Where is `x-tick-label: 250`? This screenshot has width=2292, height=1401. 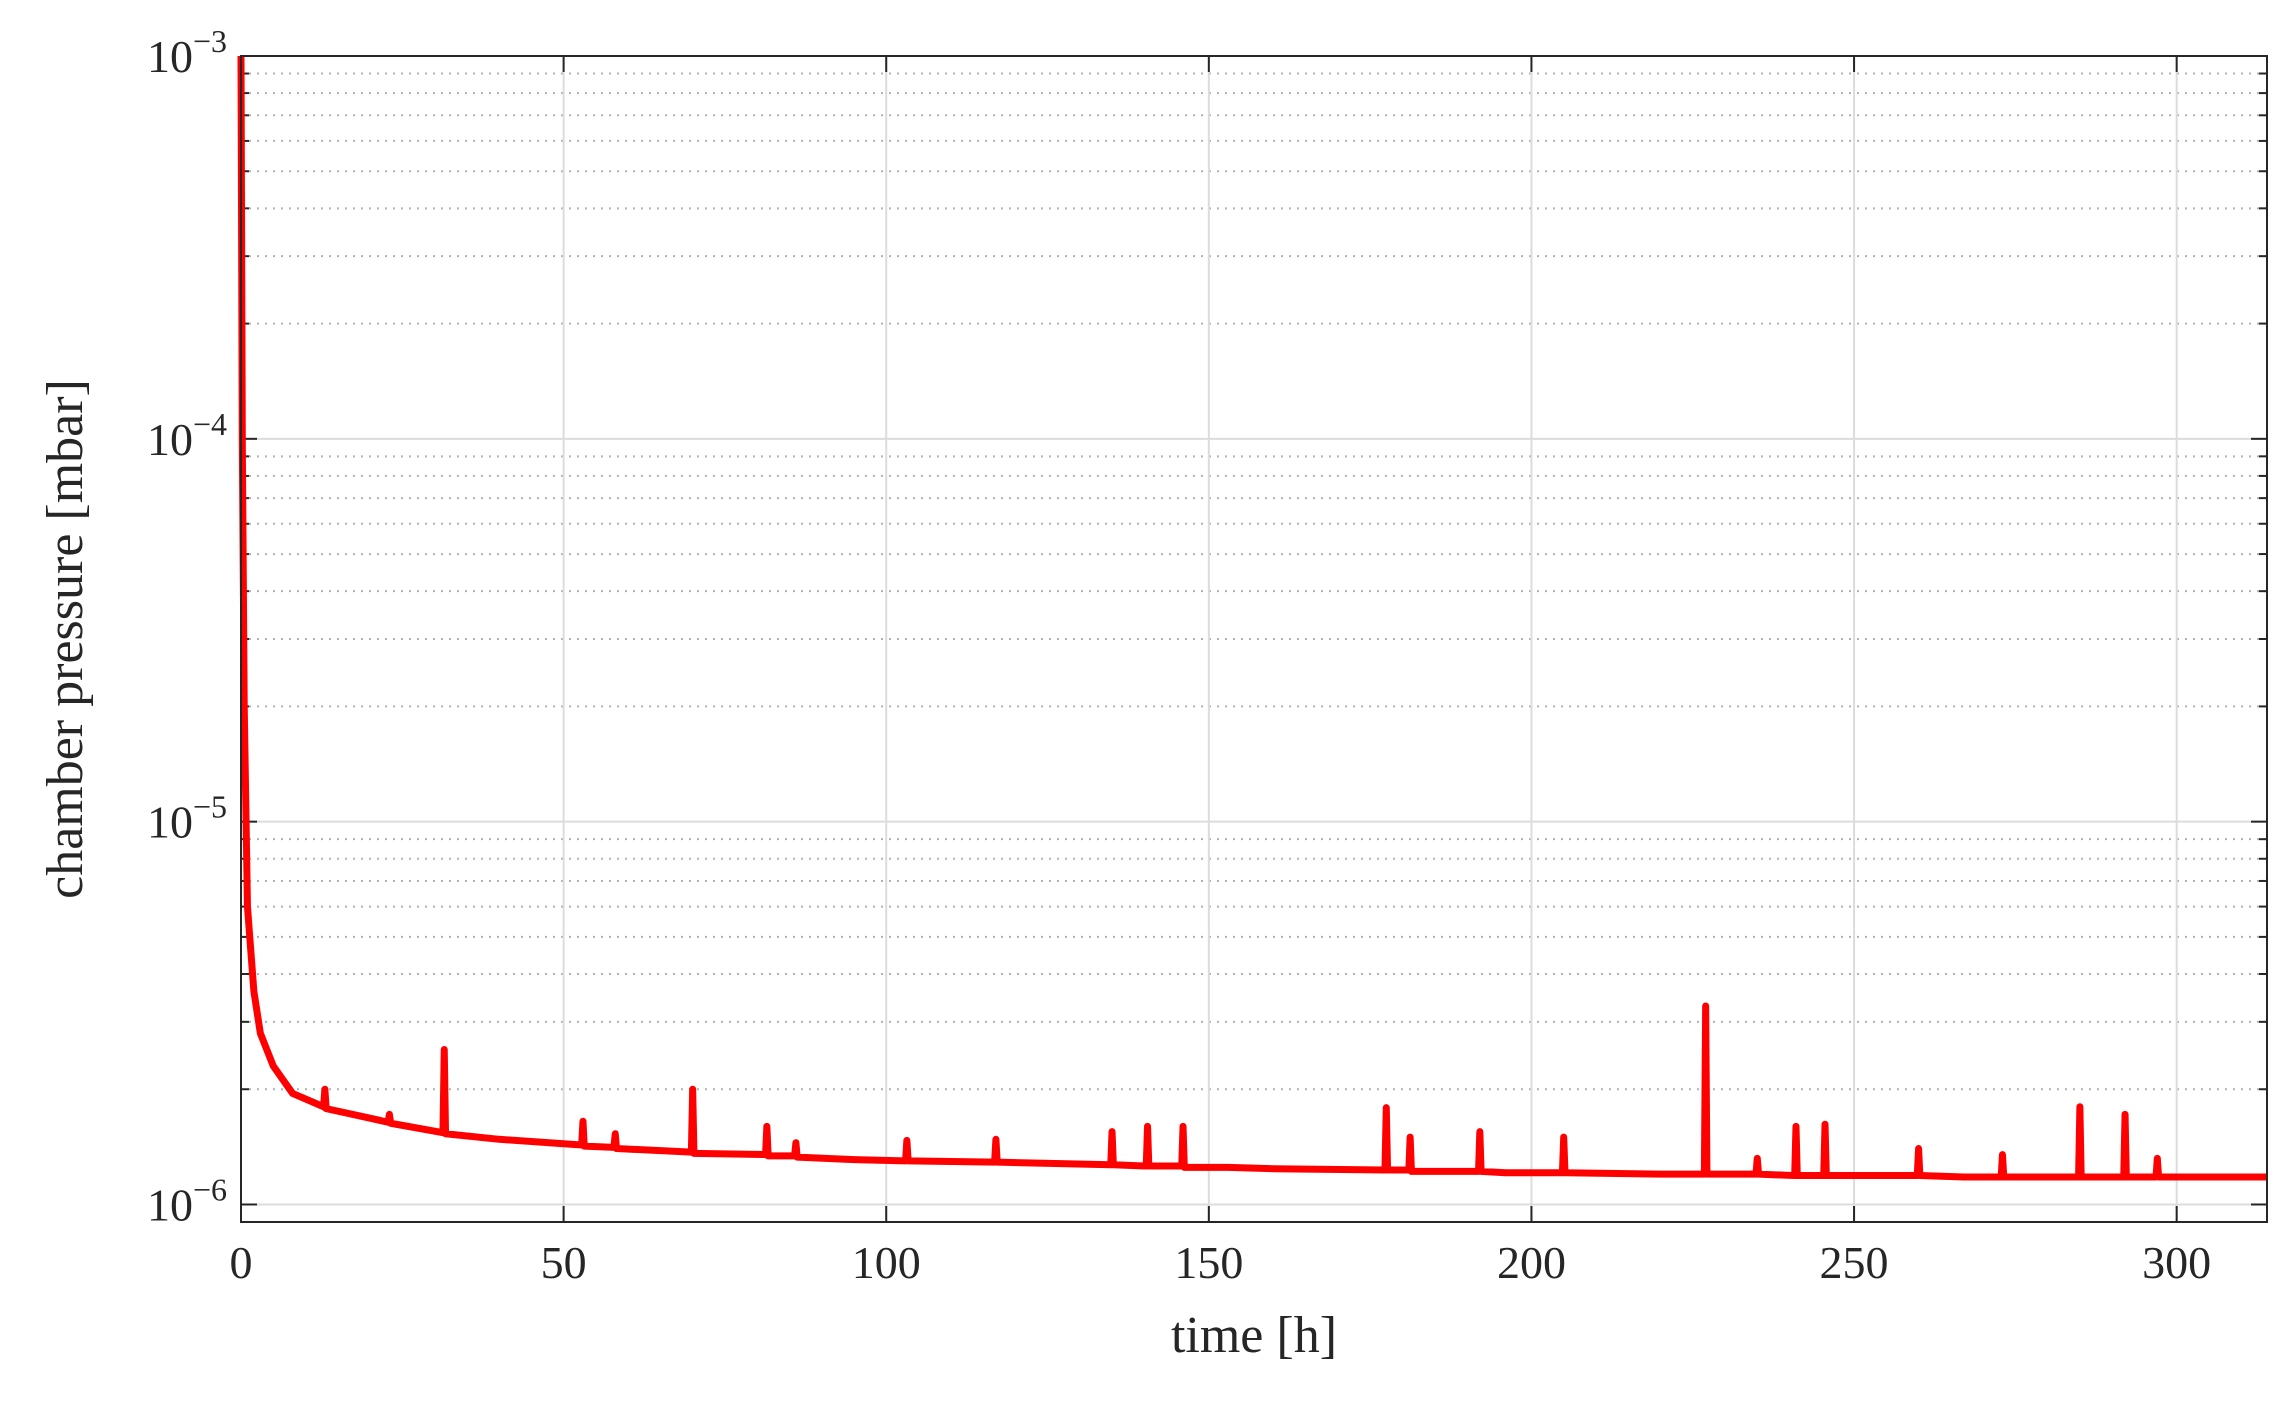
x-tick-label: 250 is located at coordinates (1854, 1262).